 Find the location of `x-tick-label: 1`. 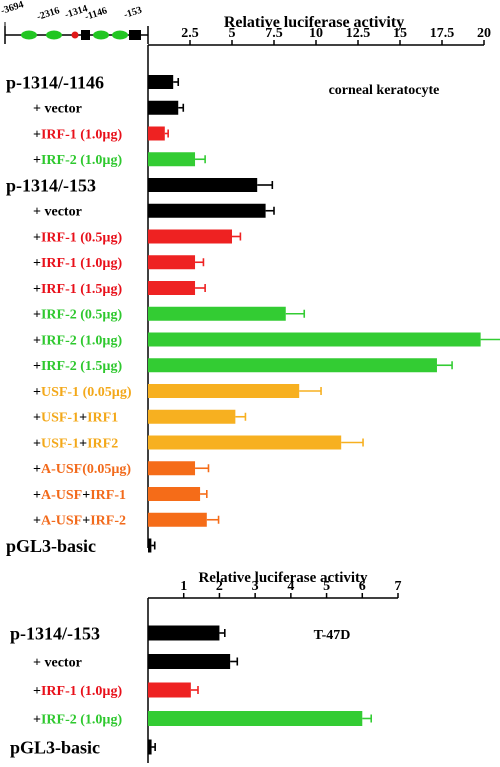

x-tick-label: 1 is located at coordinates (183, 586).